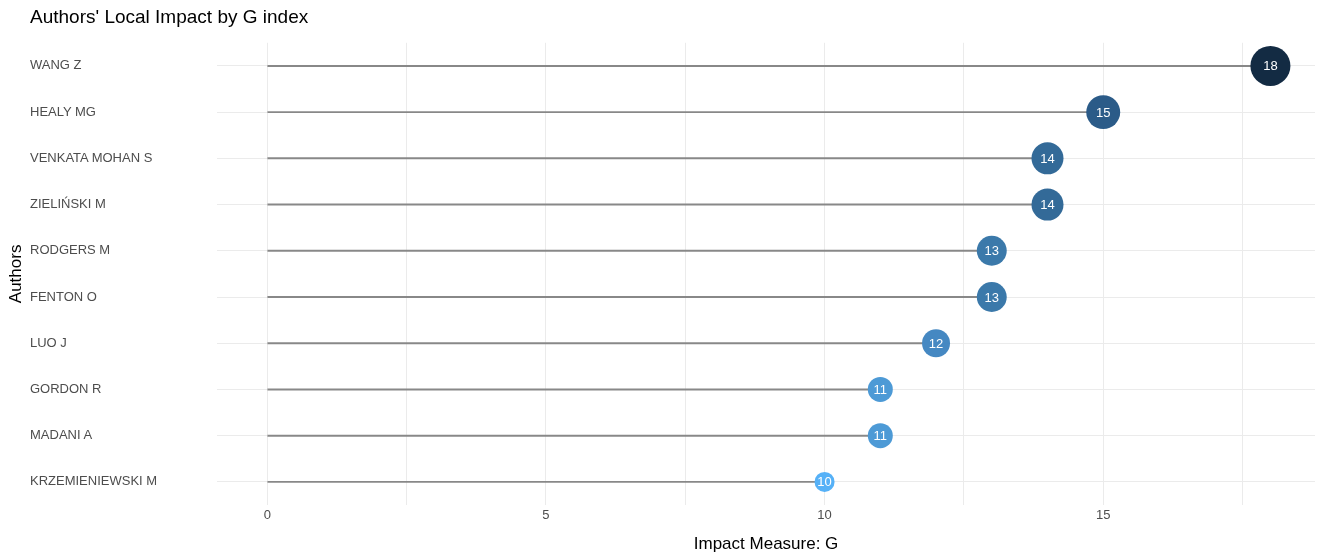  Describe the element at coordinates (48, 342) in the screenshot. I see `y-tick-label: LUO J` at that location.